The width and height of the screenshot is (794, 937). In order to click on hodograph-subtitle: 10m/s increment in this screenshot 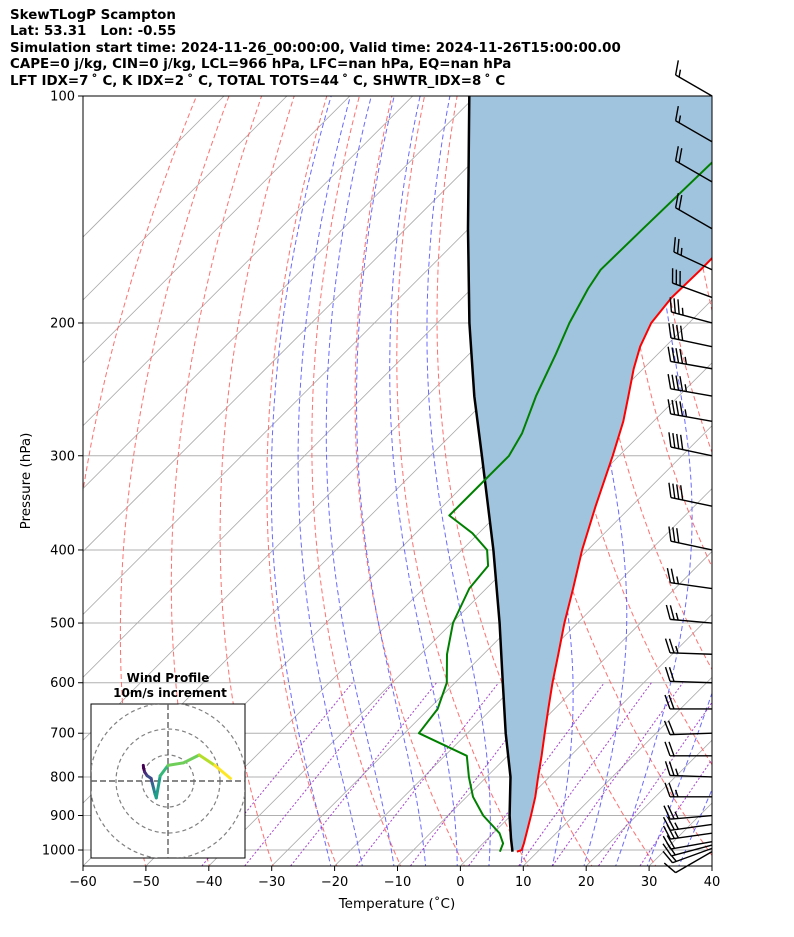, I will do `click(170, 693)`.